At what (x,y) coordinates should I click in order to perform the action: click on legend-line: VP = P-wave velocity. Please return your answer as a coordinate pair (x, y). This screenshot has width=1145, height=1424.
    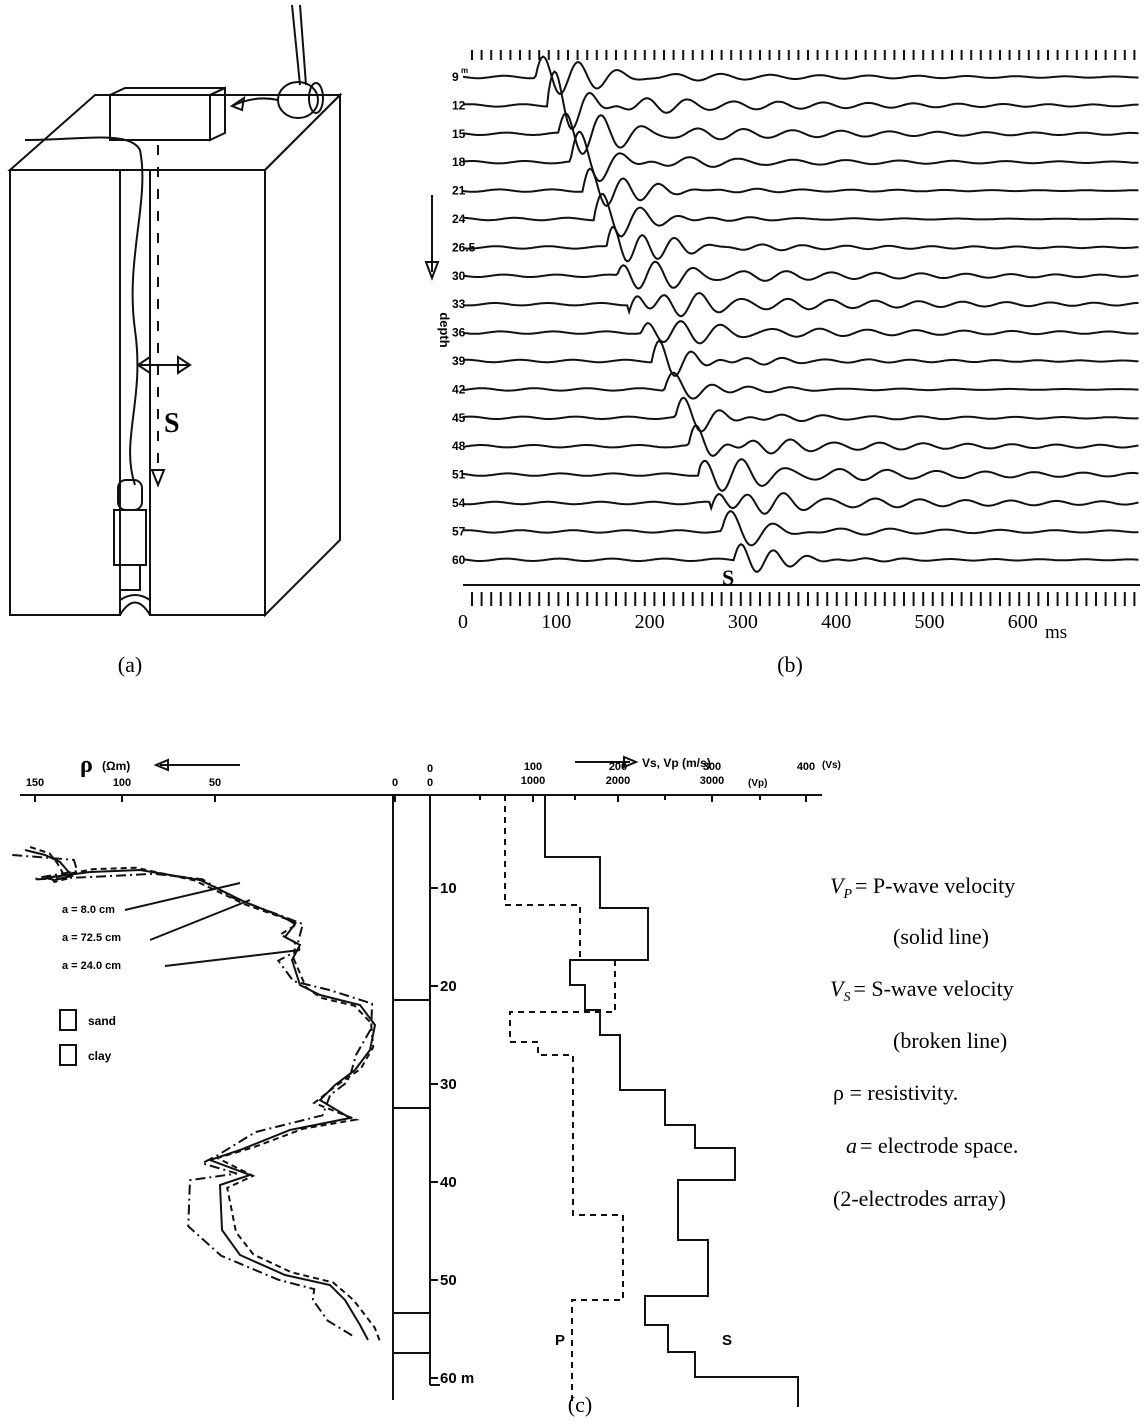
    Looking at the image, I should click on (922, 887).